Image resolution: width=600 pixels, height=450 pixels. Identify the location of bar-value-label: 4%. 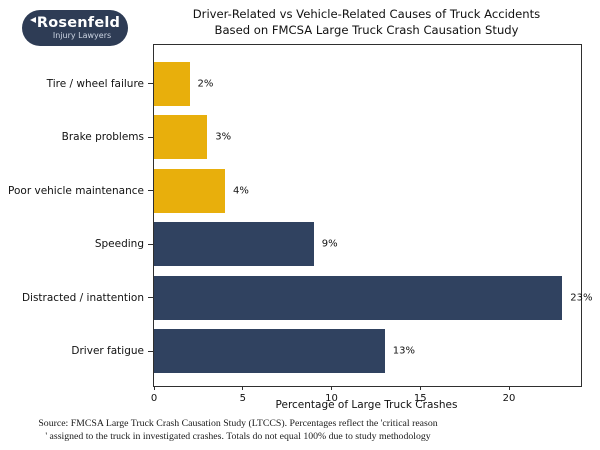
(241, 190).